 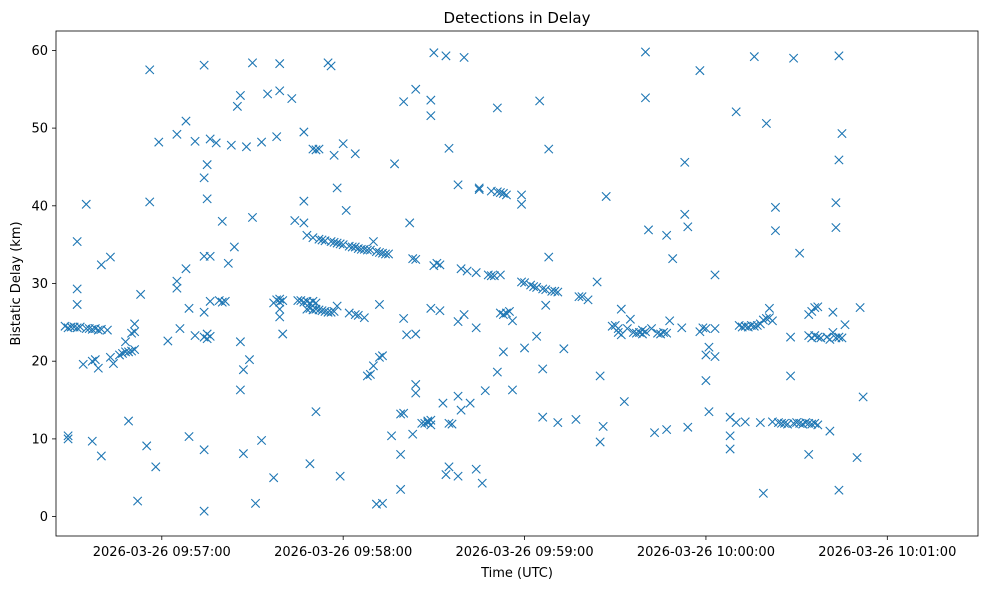 What do you see at coordinates (343, 552) in the screenshot?
I see `x-tick-label: 2026-03-26 09:58:00` at bounding box center [343, 552].